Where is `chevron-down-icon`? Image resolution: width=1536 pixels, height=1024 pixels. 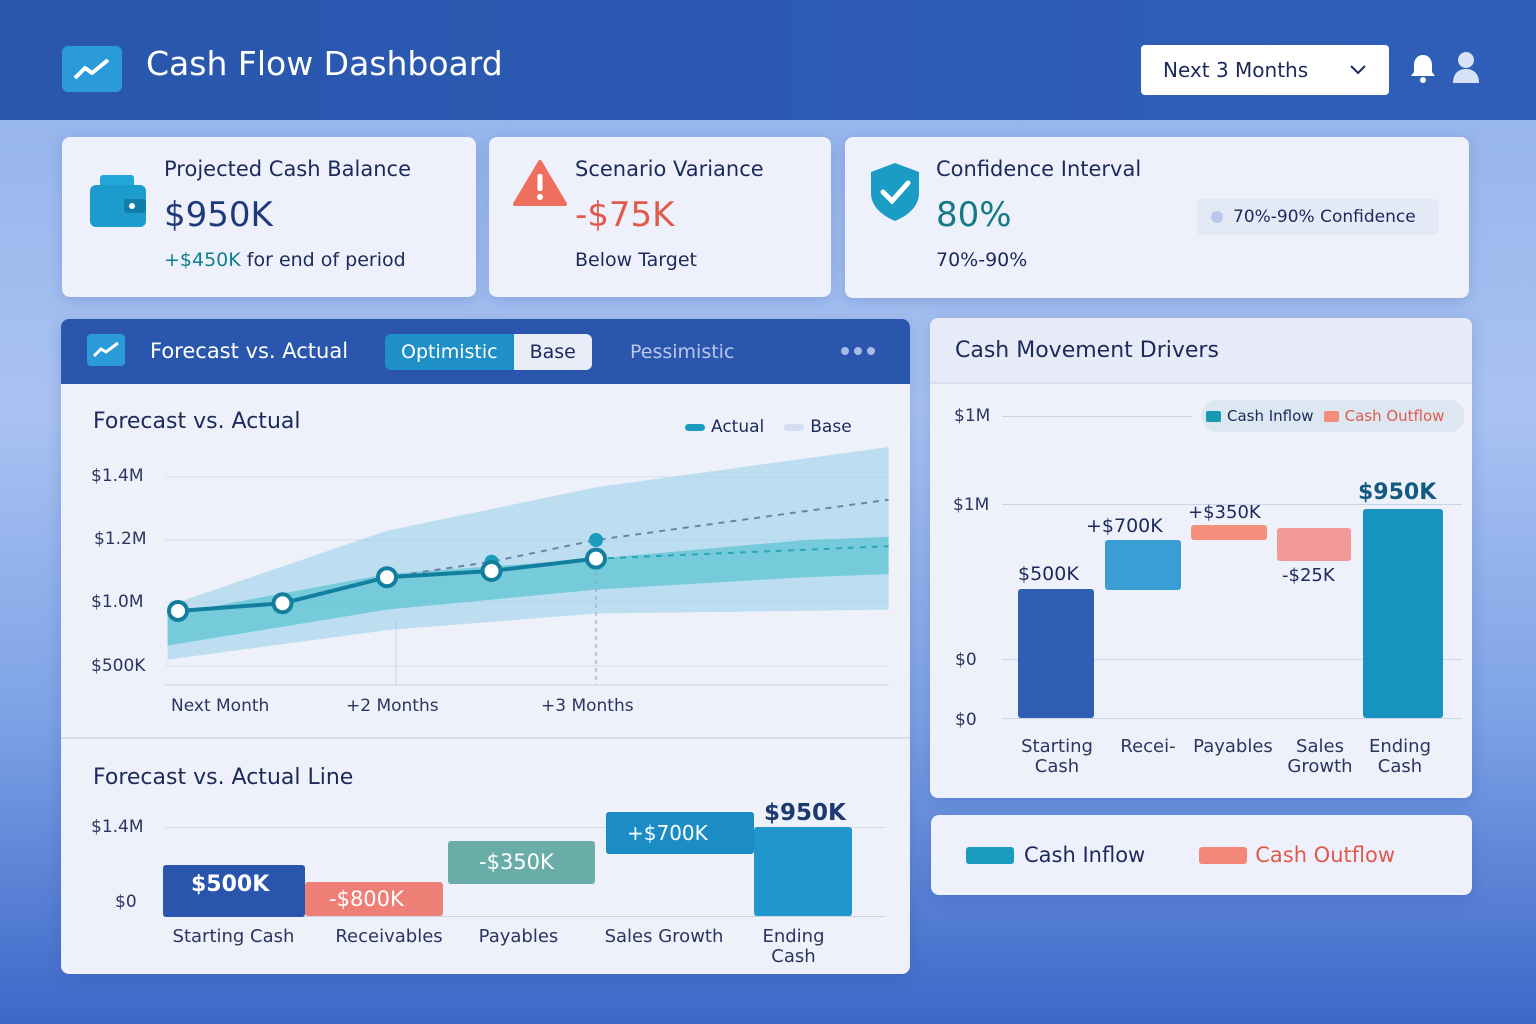
chevron-down-icon is located at coordinates (1358, 70).